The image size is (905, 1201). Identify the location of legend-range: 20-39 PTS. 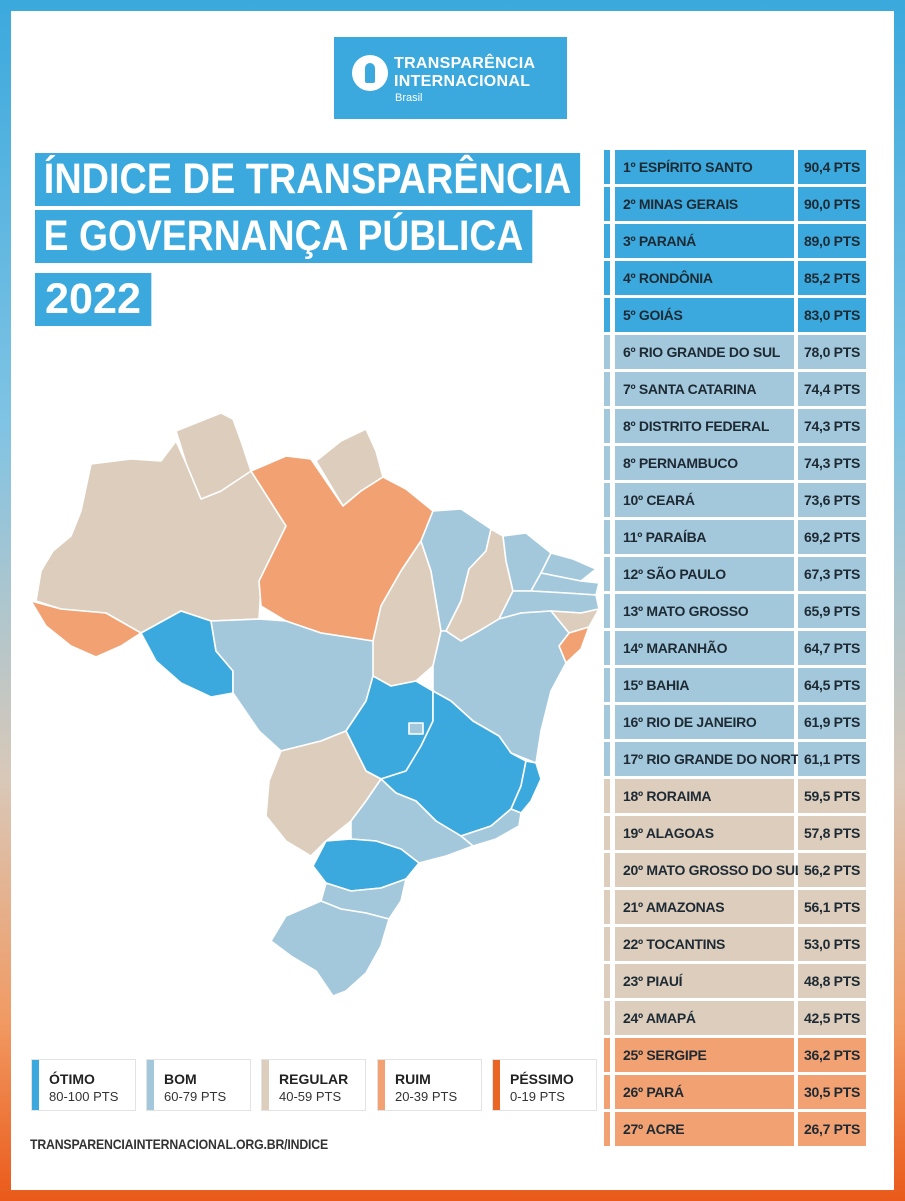
(426, 1096).